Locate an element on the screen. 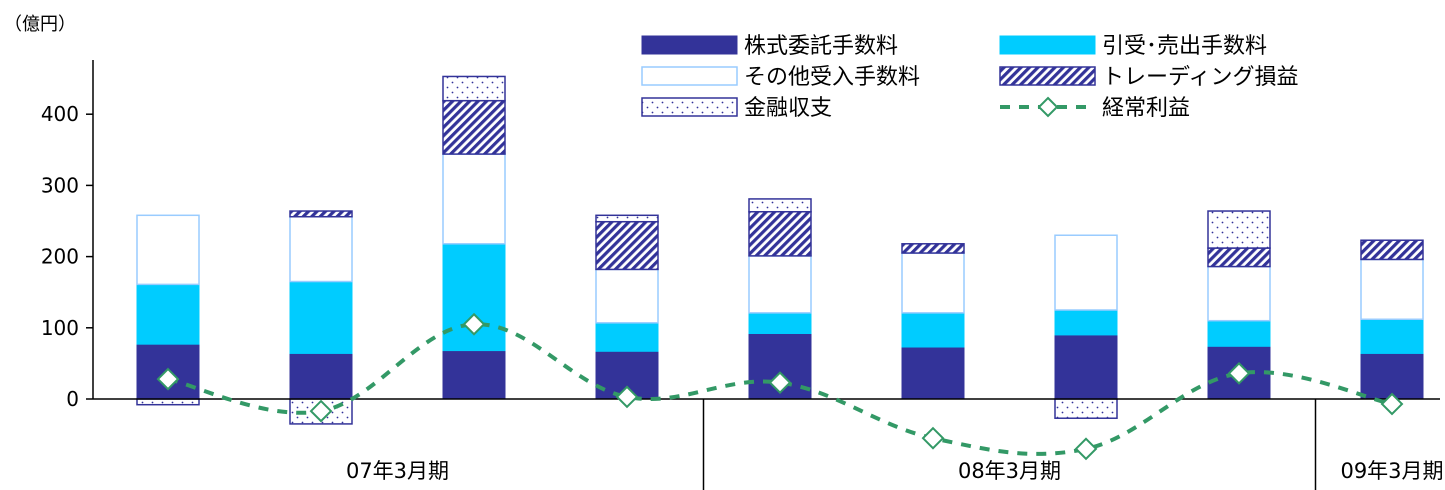 This screenshot has width=1445, height=490. y-axis-unit-label: （億円） is located at coordinates (40, 24).